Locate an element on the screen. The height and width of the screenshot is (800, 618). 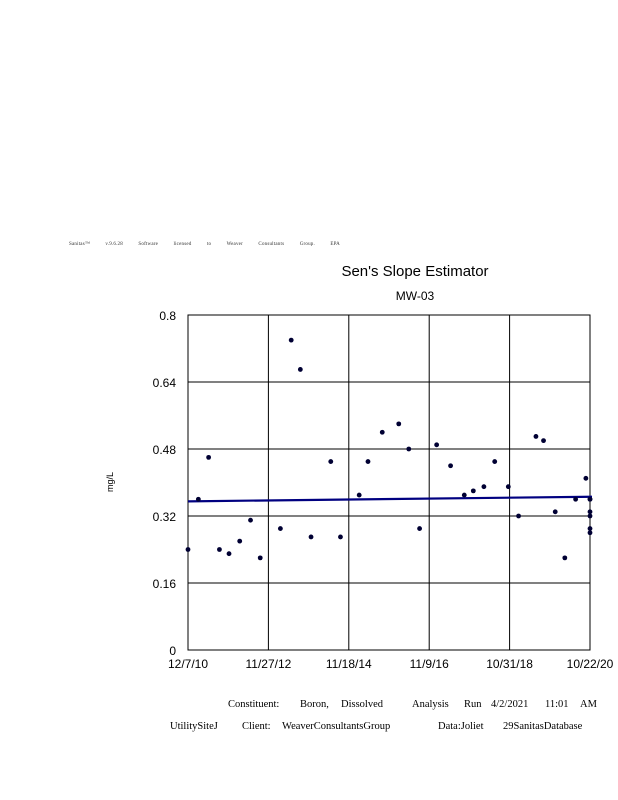
run-ampm: AM is located at coordinates (588, 704).